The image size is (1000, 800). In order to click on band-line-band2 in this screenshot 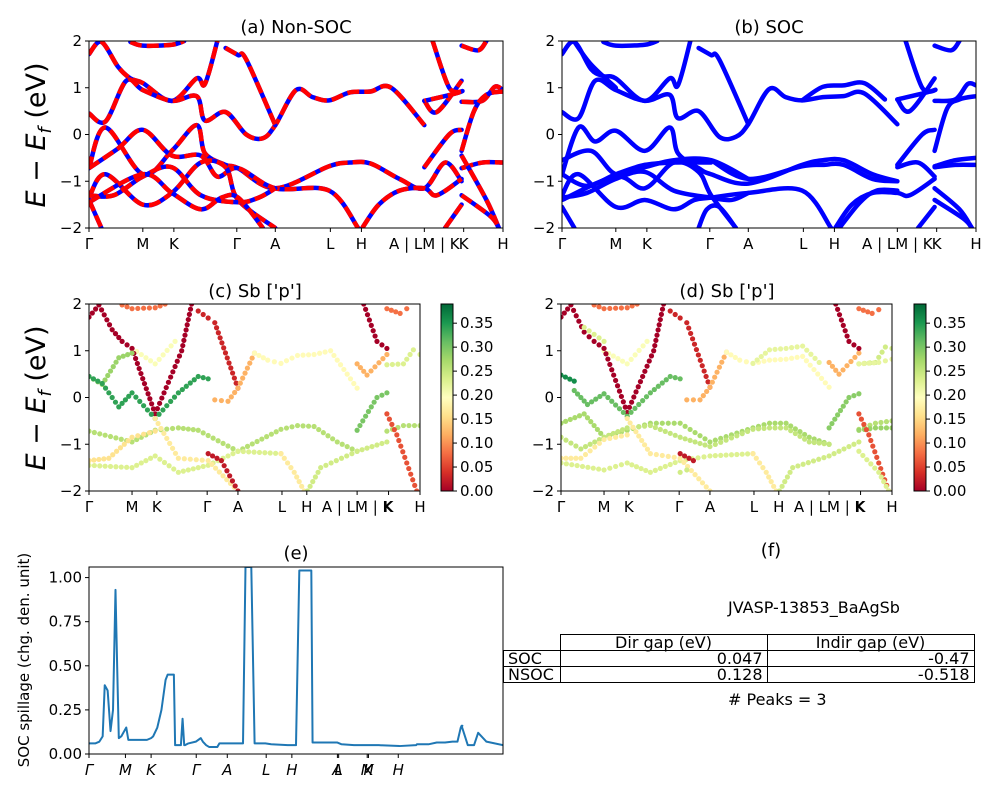, I will do `click(630, 45)`.